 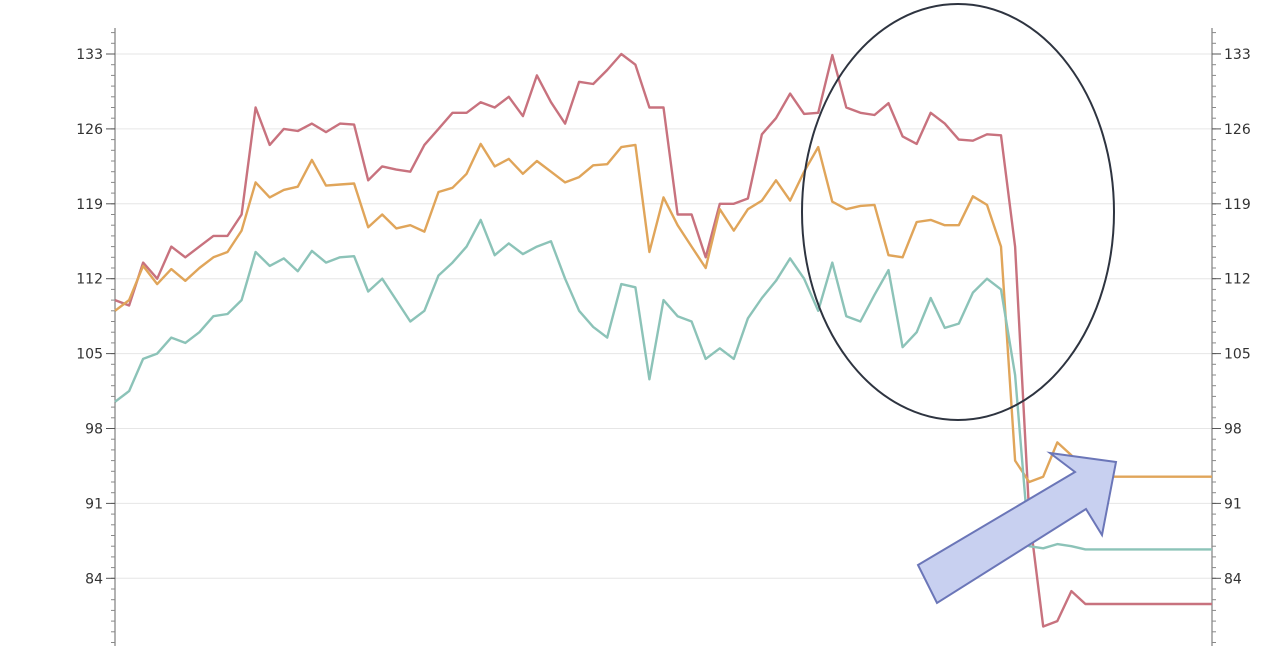 I want to click on y-tick-label-right: 133, so click(x=1237, y=55).